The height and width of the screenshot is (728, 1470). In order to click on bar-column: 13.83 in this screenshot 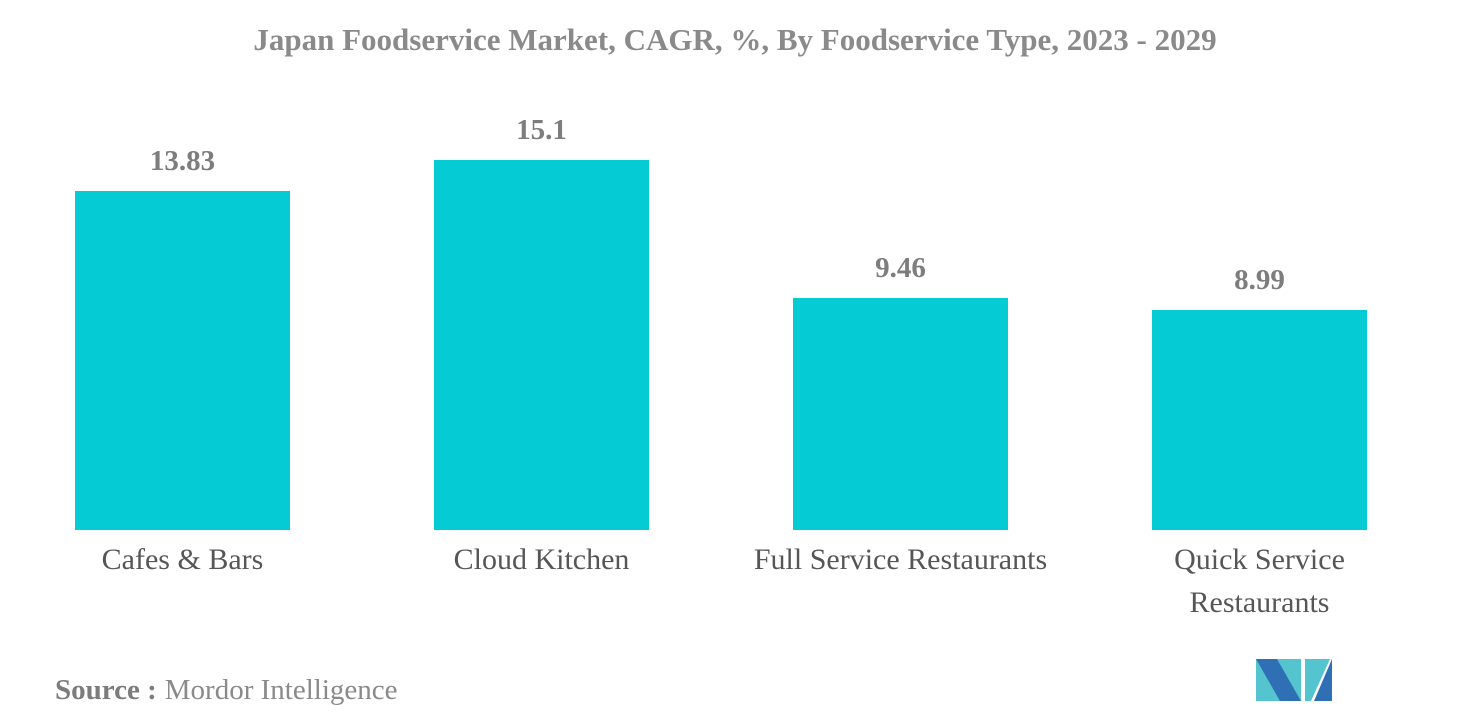, I will do `click(182, 315)`.